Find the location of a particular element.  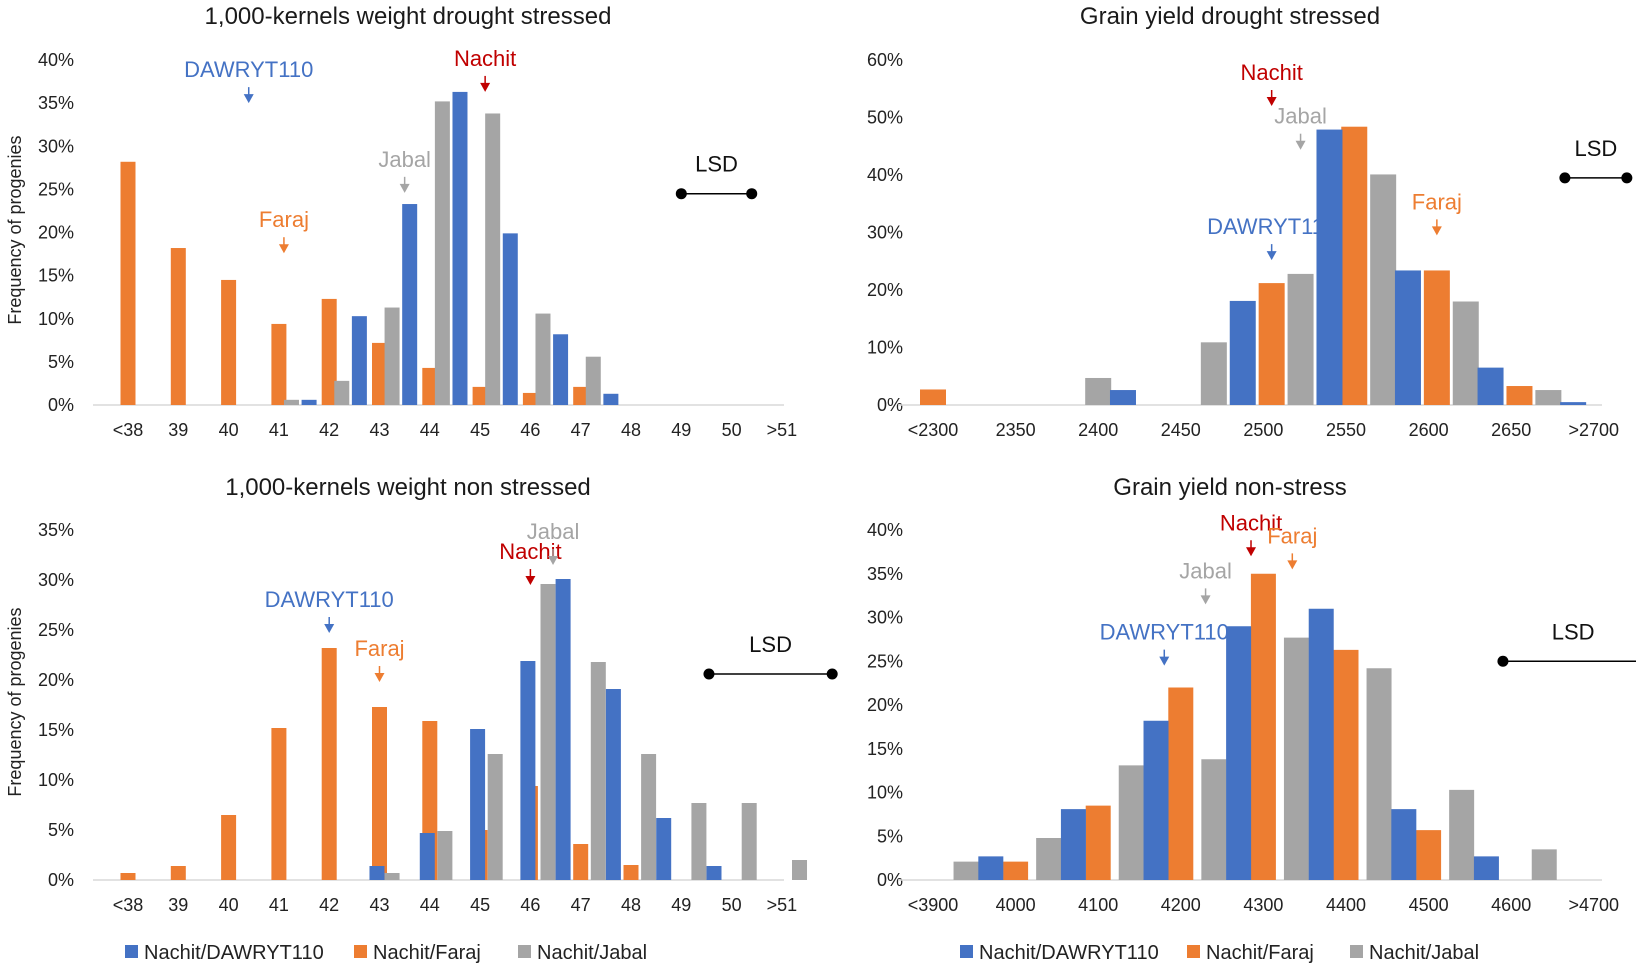

x-tick-label: 2650 is located at coordinates (1511, 430).